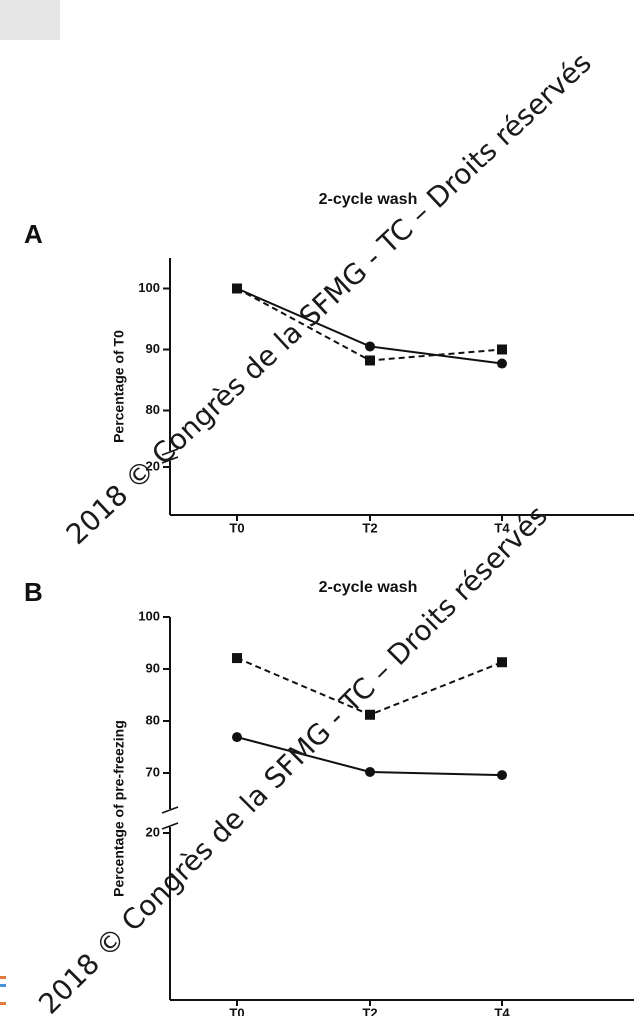 Image resolution: width=634 pixels, height=1016 pixels. I want to click on y-tick-label: 70, so click(153, 771).